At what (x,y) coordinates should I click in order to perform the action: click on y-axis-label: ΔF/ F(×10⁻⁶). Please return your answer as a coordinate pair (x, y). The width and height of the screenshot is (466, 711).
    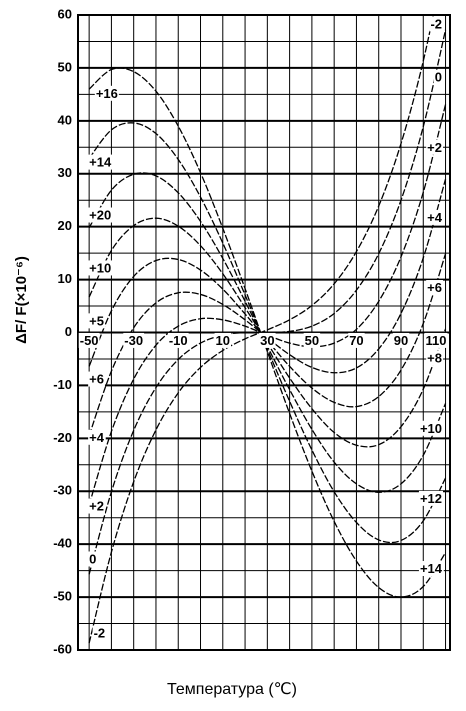
    Looking at the image, I should click on (21, 300).